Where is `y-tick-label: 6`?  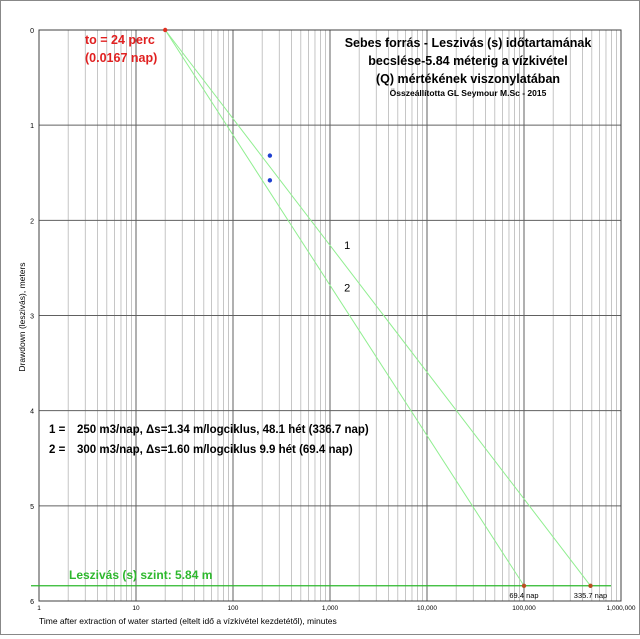
y-tick-label: 6 is located at coordinates (32, 602).